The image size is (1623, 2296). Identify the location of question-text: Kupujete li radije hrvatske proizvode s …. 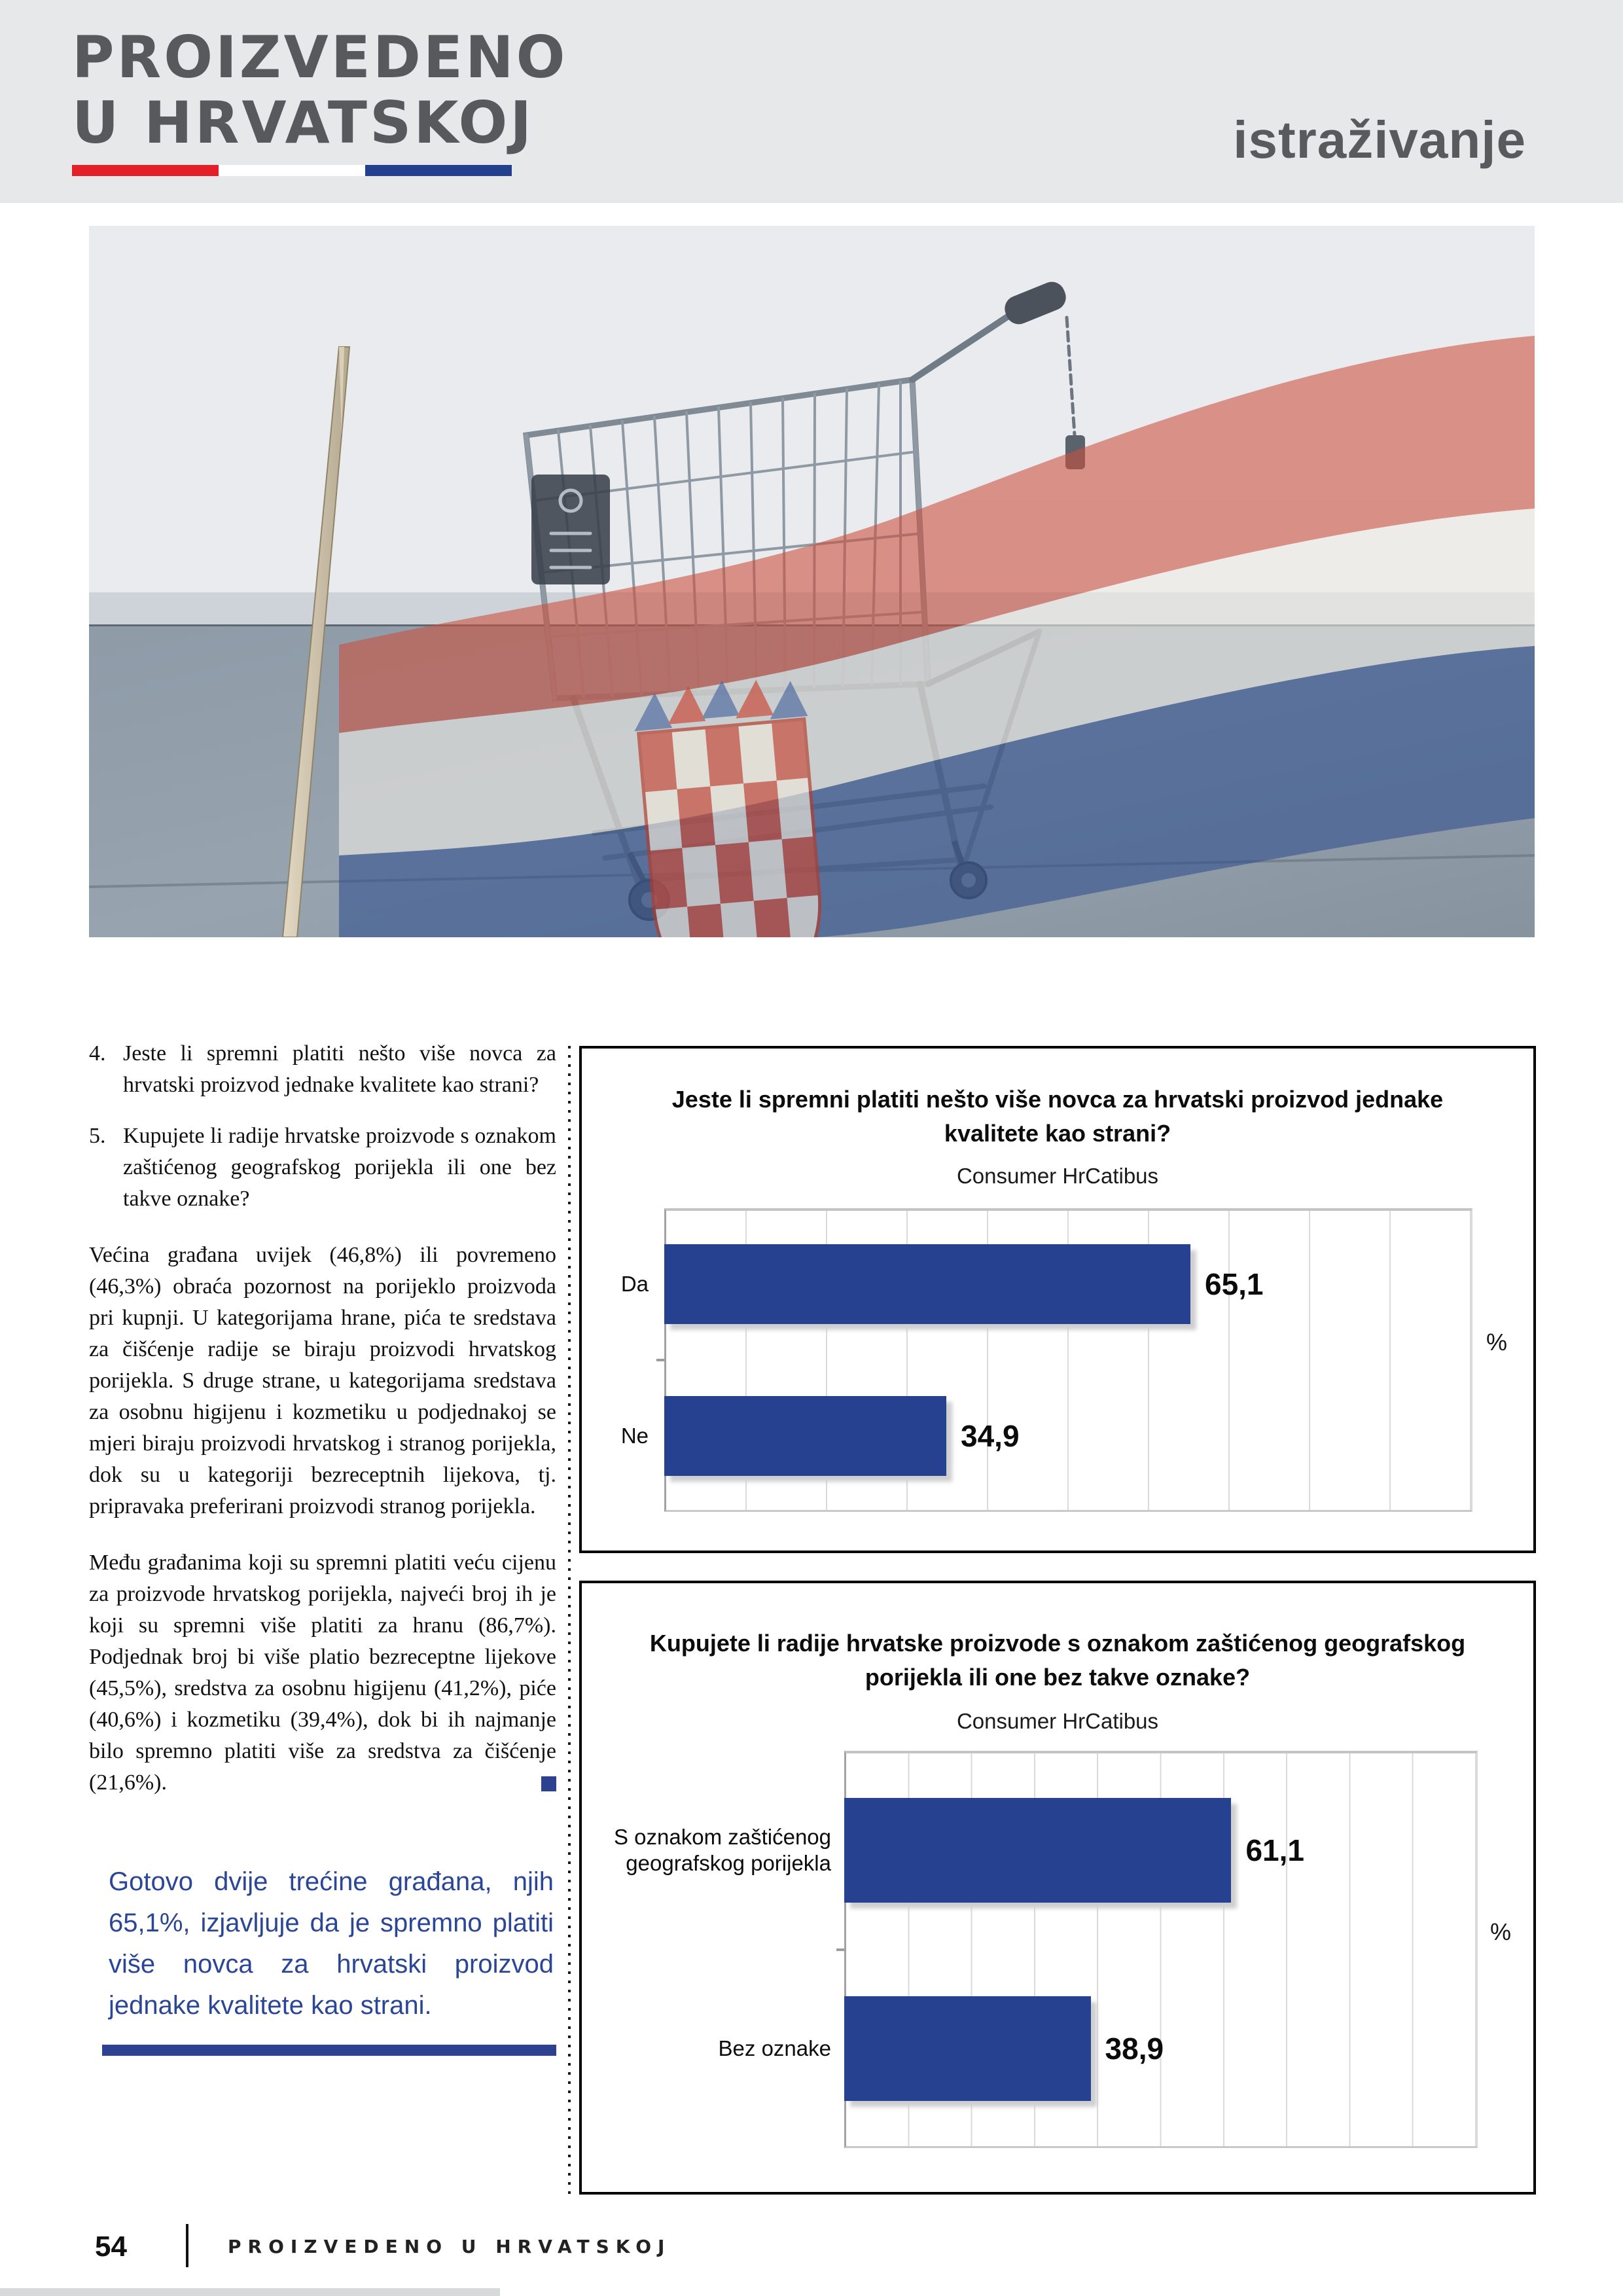
(339, 1167).